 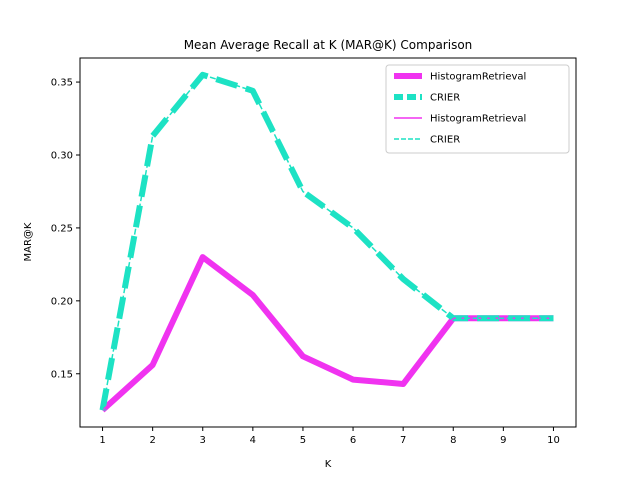 What do you see at coordinates (329, 436) in the screenshot?
I see `x-axis: 1 2 3 4 5 6 7 8 9 10` at bounding box center [329, 436].